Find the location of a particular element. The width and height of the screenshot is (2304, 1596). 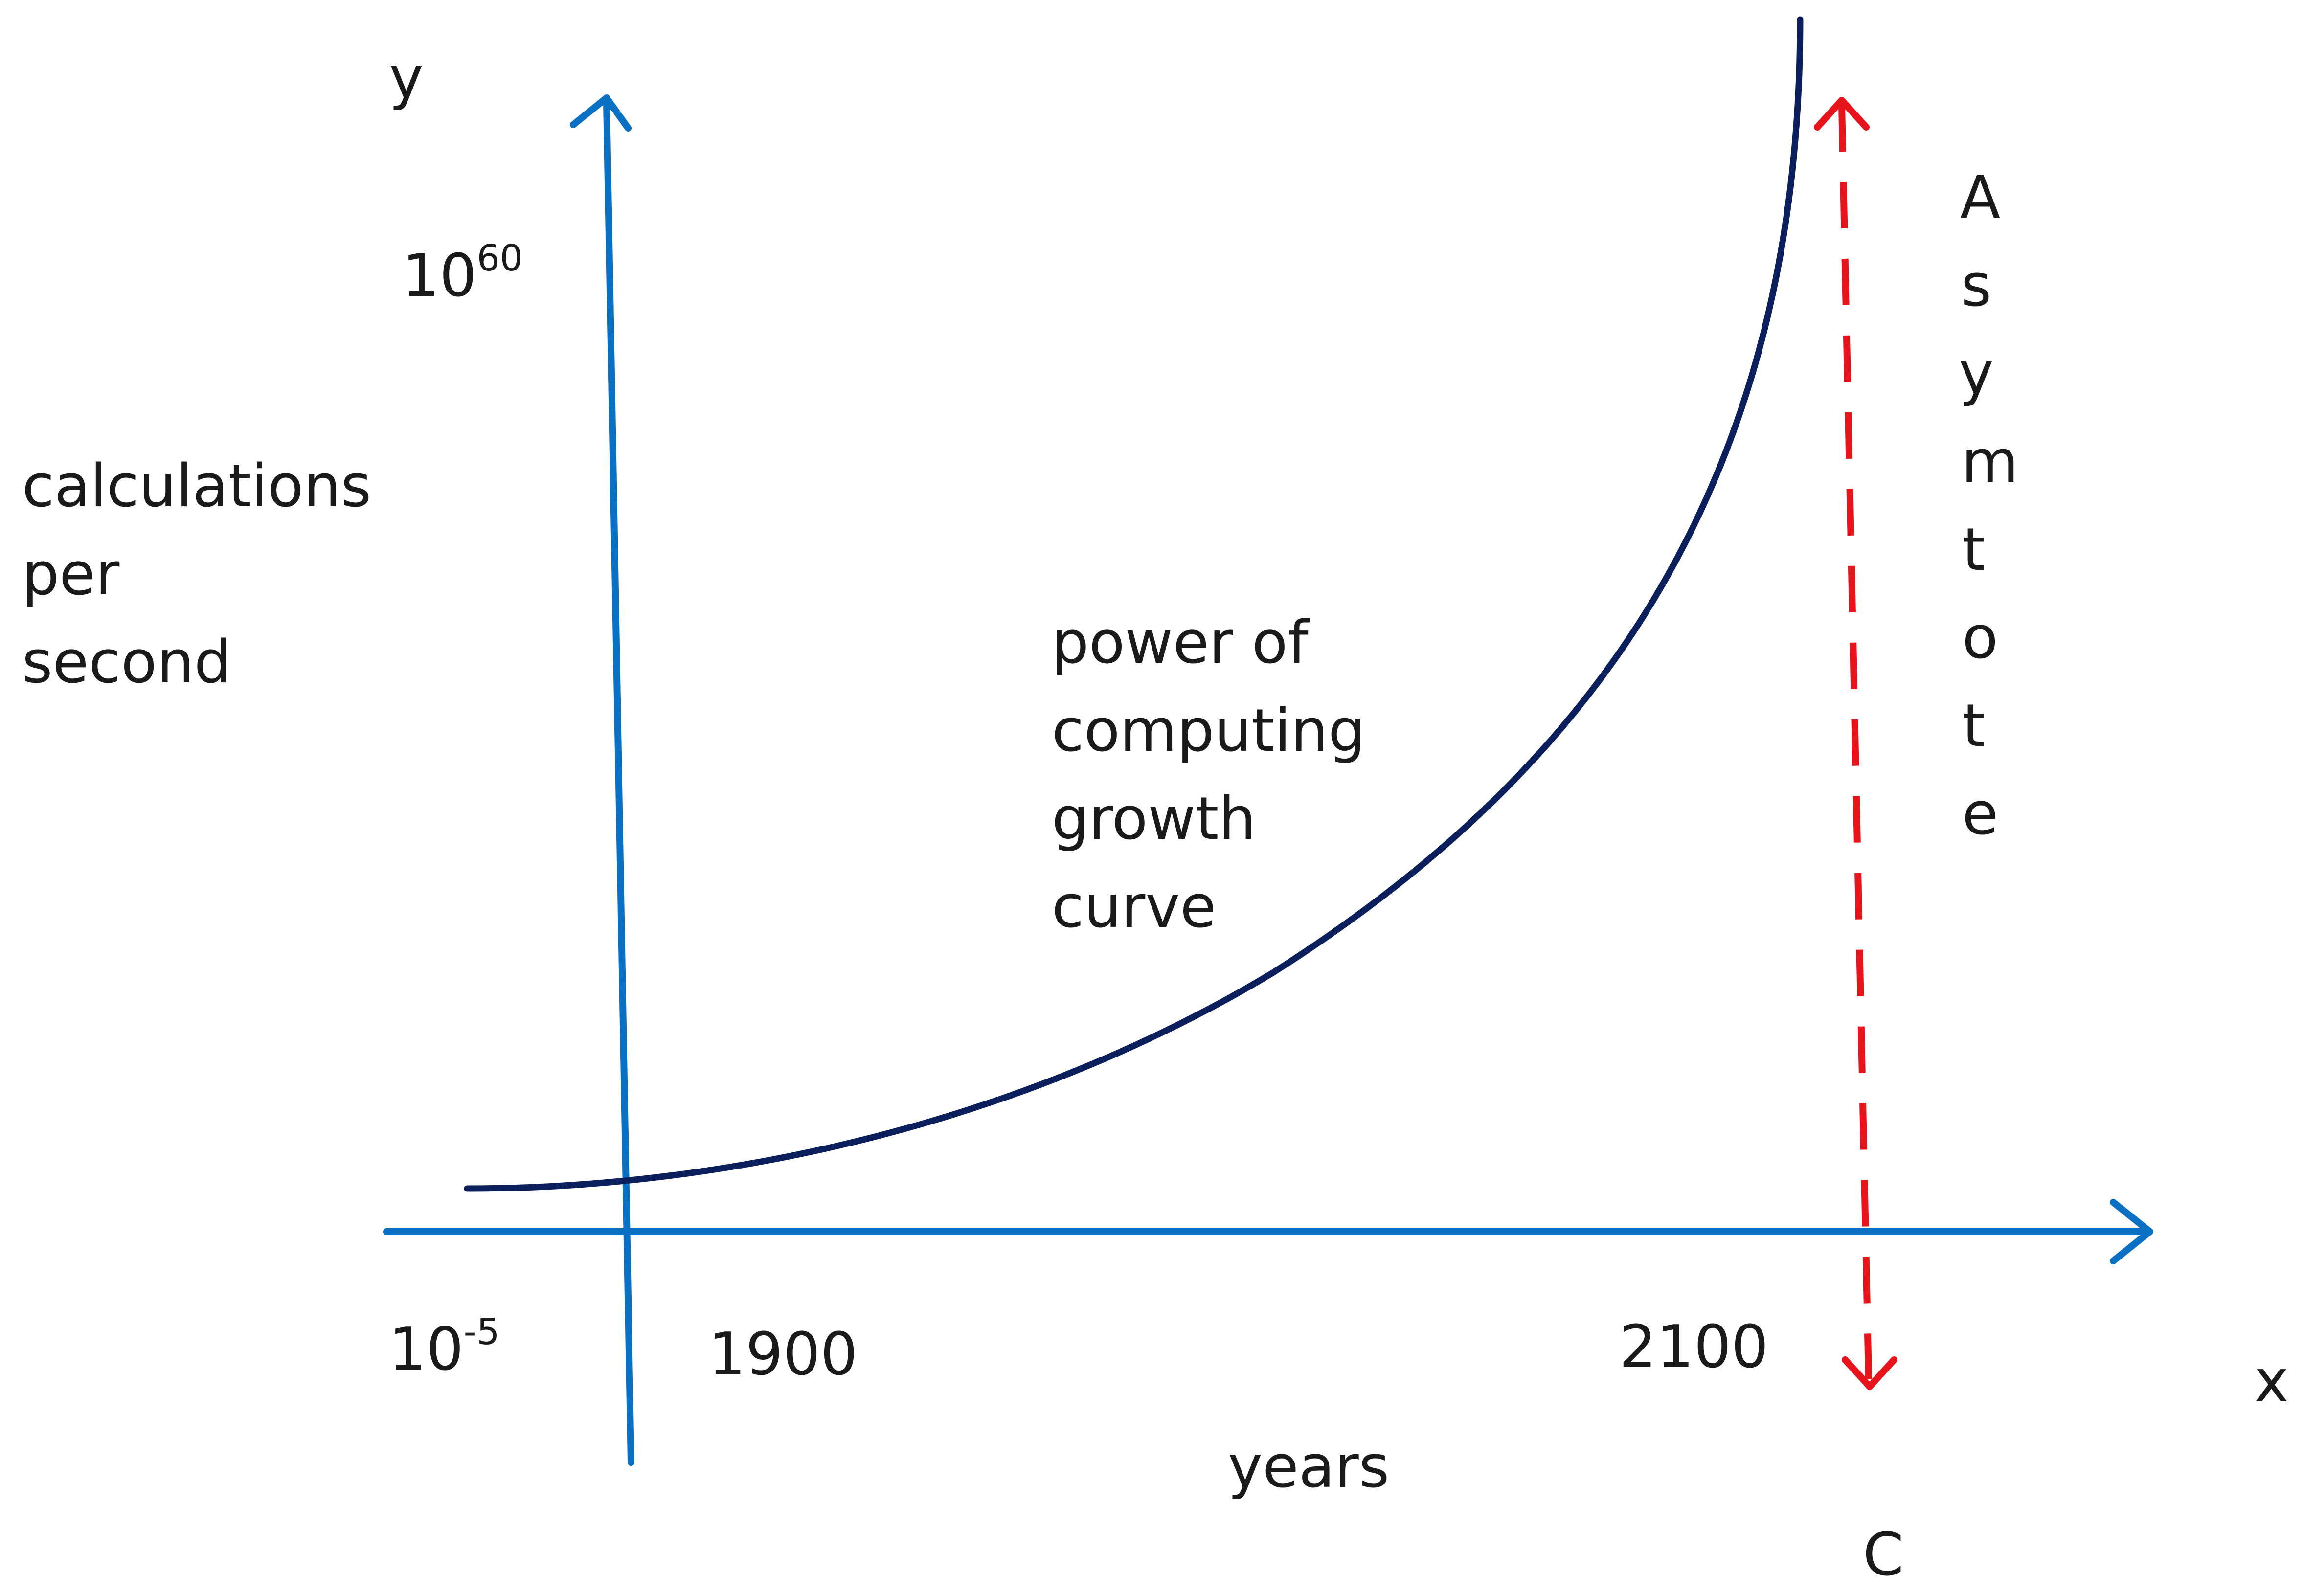

asymptote-letter: o is located at coordinates (1980, 638).